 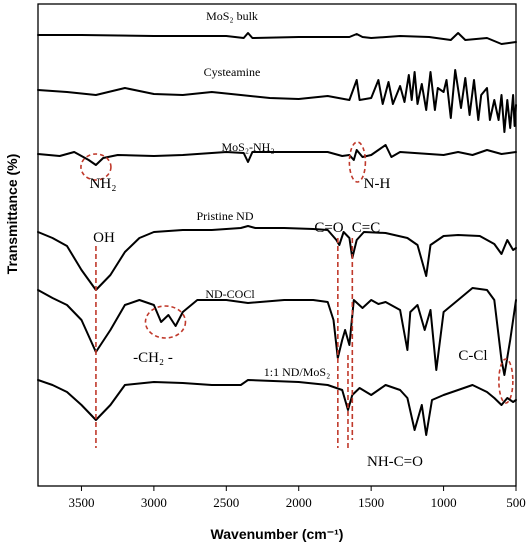 I want to click on x-tick-label-3500: 3500, so click(x=81, y=502).